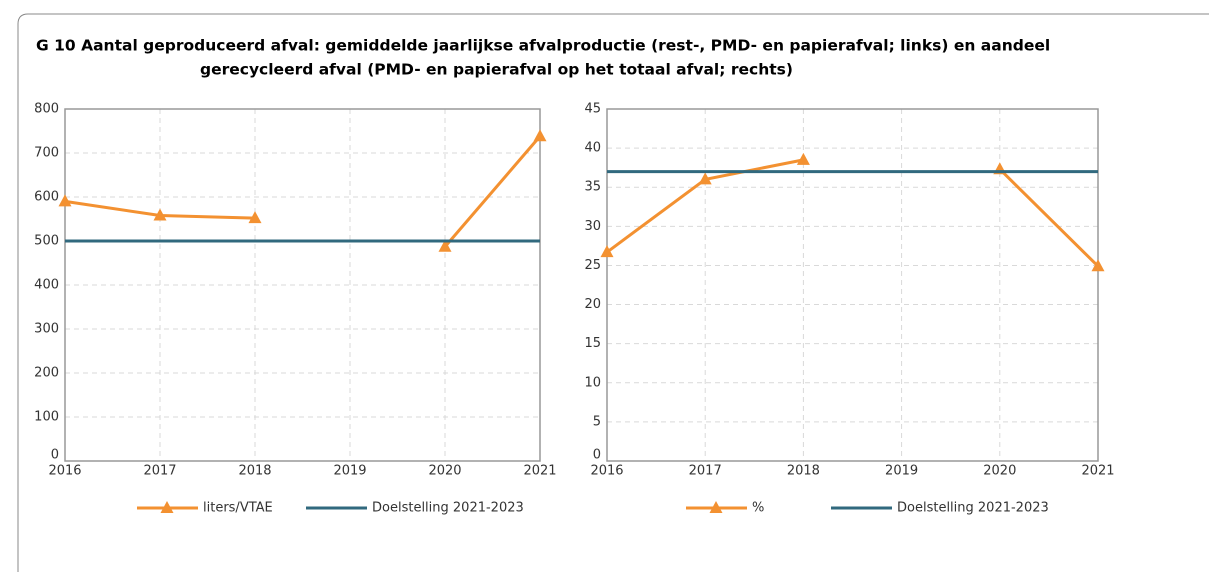  I want to click on y-tick-label: 20, so click(592, 304).